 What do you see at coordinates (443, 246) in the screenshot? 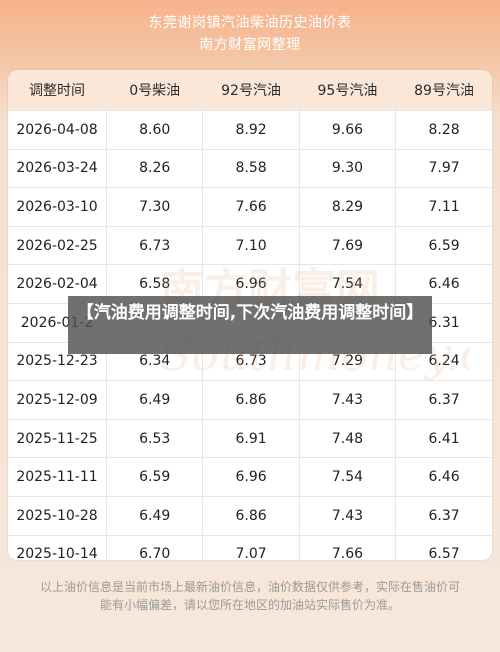
I see `cell-gasoline-89: 6.59` at bounding box center [443, 246].